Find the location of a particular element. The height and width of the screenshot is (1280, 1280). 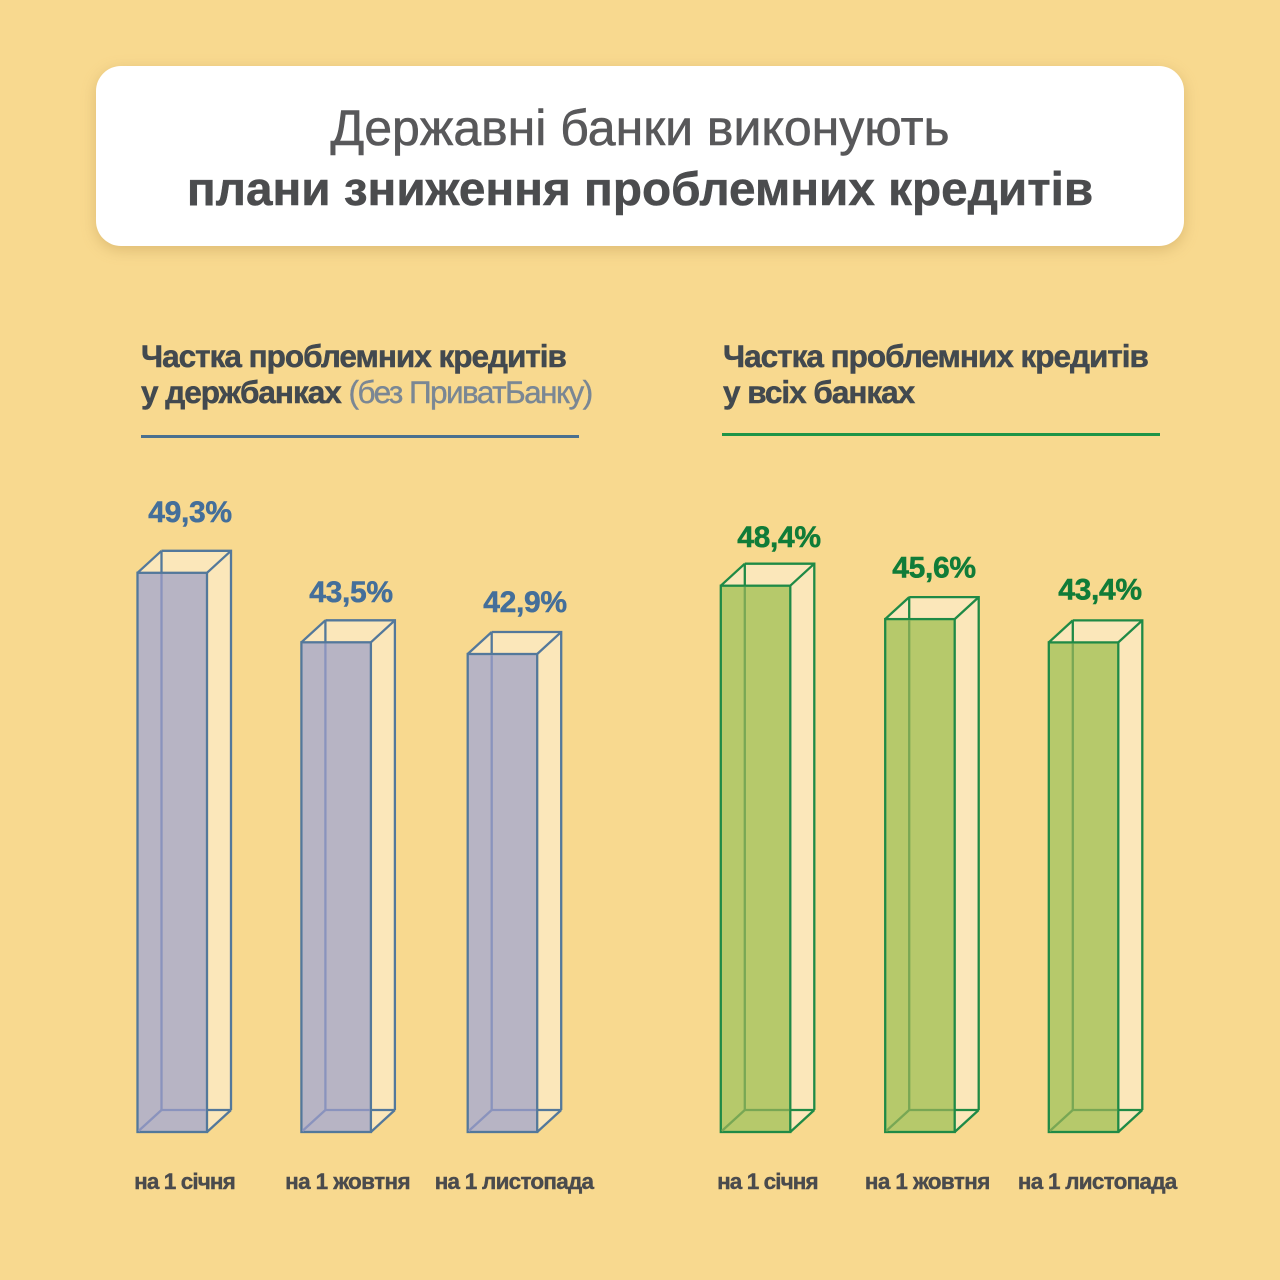

svg-text: 42,9% is located at coordinates (525, 602).